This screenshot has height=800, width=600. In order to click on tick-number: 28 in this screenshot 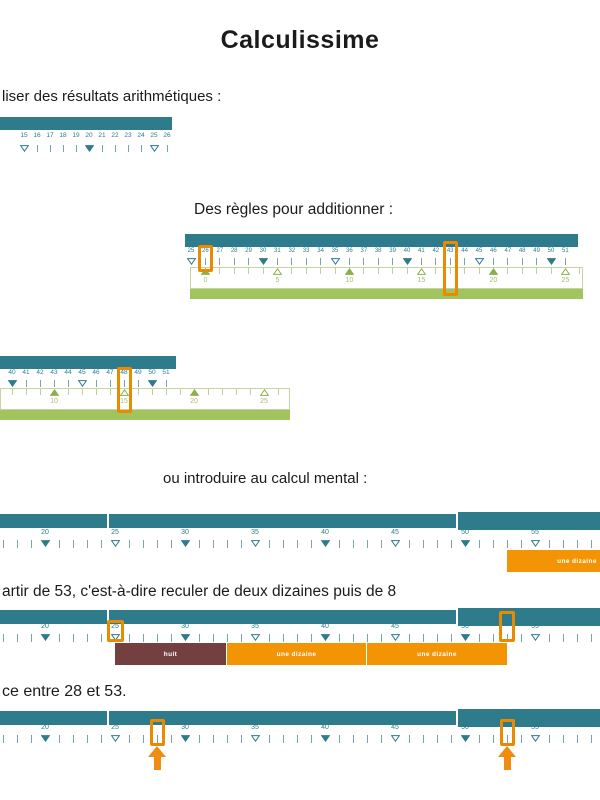, I will do `click(234, 251)`.